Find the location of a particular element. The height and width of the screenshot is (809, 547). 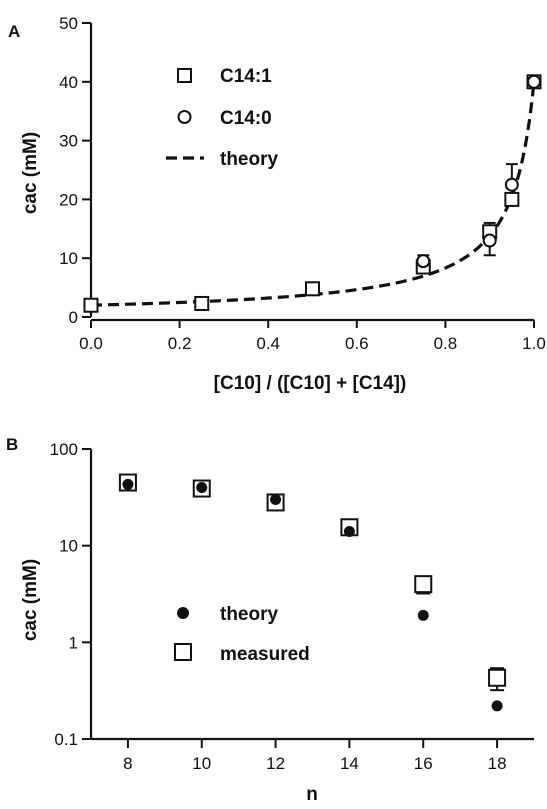

panel-a-legend: C14:1 C14:0 theory is located at coordinates (222, 118).